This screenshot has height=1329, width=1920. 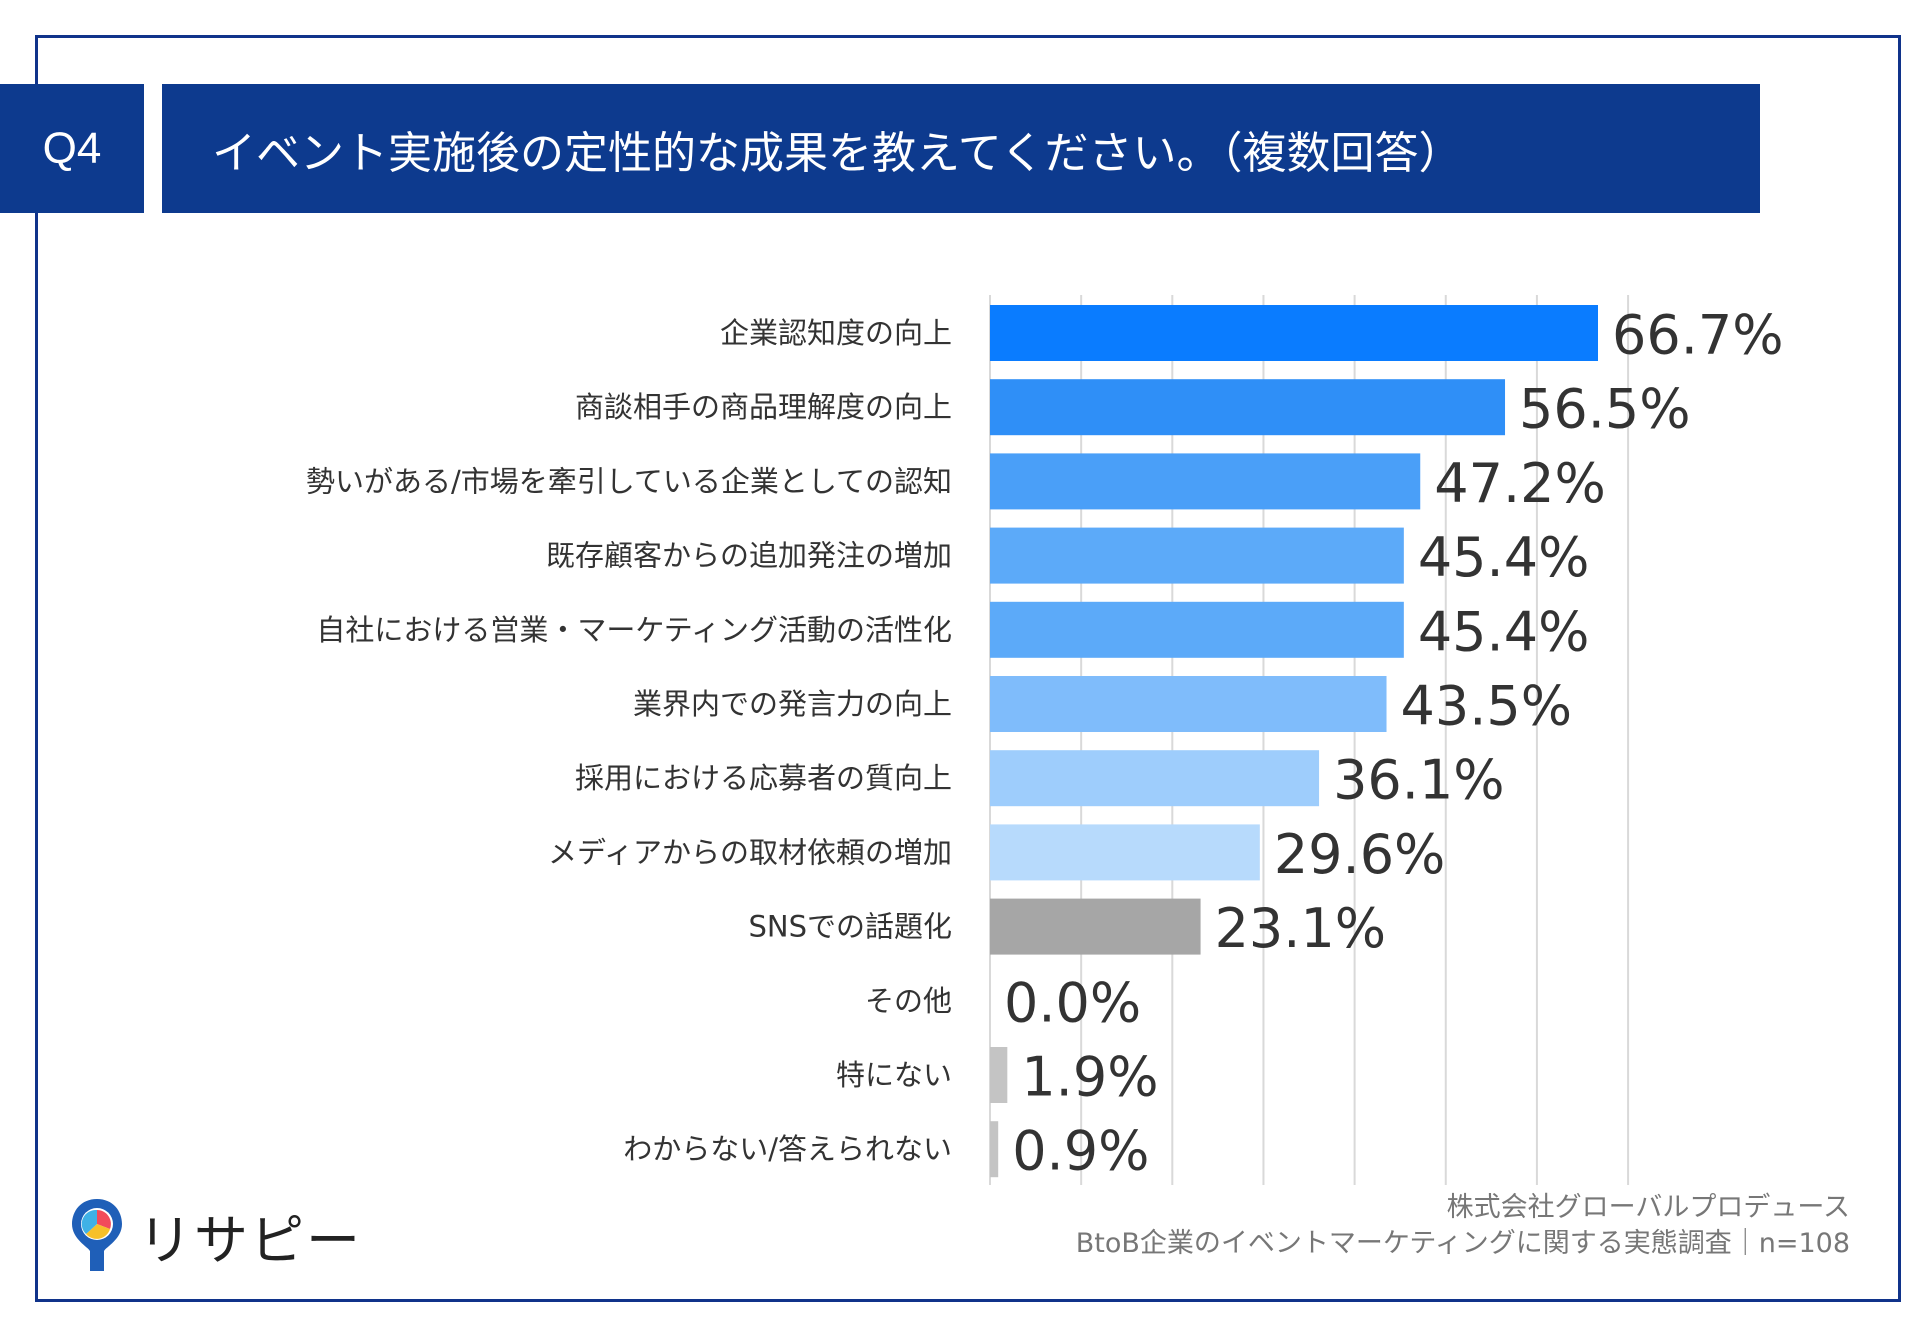 What do you see at coordinates (1419, 780) in the screenshot?
I see `value-label: 36.1%` at bounding box center [1419, 780].